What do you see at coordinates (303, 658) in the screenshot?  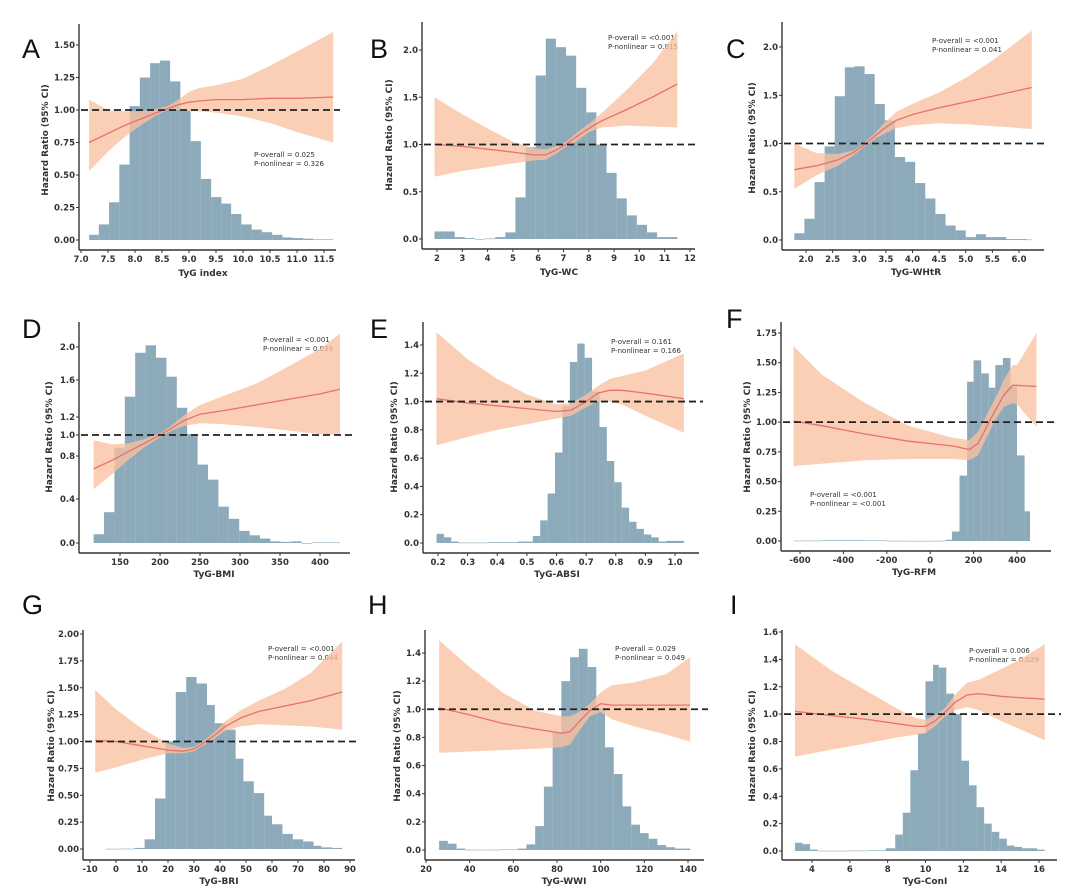 I see `p-nonlinear-g: P-nonlinear = 0.044` at bounding box center [303, 658].